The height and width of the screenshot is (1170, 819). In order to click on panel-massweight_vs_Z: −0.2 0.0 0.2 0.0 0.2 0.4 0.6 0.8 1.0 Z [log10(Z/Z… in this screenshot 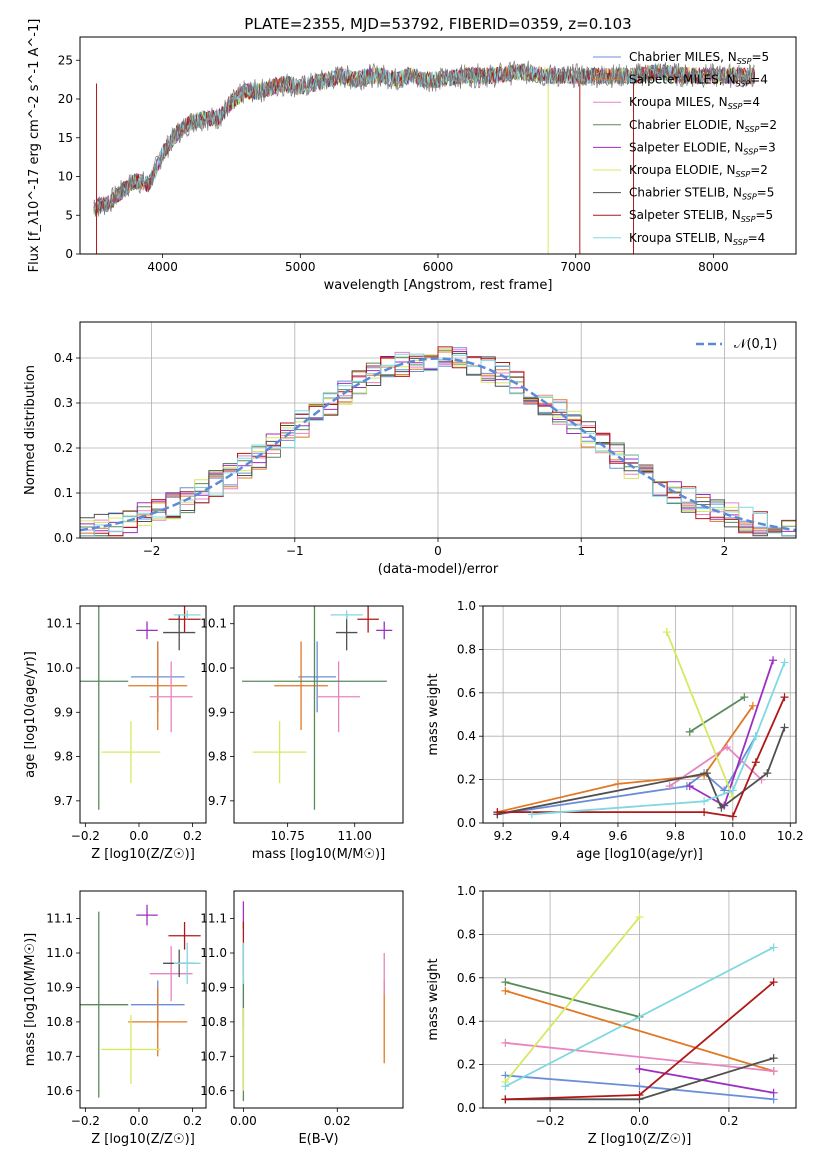, I will do `click(611, 1015)`.